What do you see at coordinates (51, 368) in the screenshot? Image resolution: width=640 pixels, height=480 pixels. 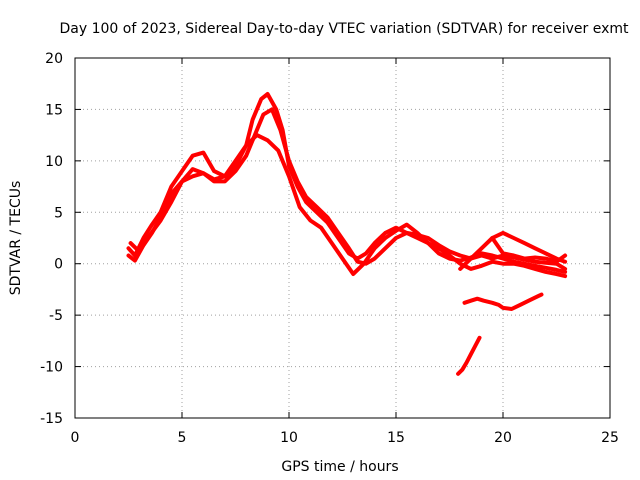 I see `y-tick-label: -10` at bounding box center [51, 368].